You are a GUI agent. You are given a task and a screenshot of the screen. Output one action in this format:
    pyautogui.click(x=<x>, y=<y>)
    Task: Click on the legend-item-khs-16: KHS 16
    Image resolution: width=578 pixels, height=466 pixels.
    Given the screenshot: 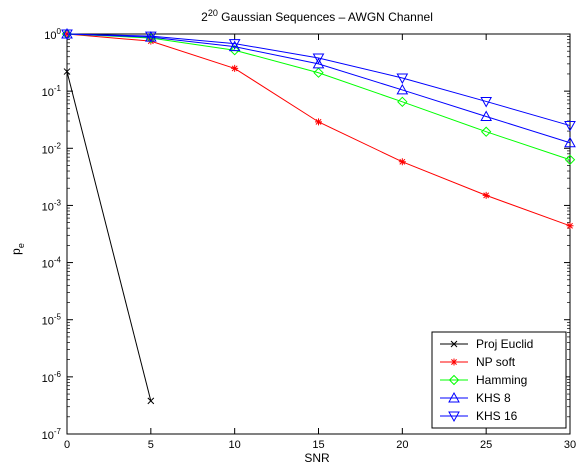 What is the action you would take?
    pyautogui.click(x=479, y=416)
    